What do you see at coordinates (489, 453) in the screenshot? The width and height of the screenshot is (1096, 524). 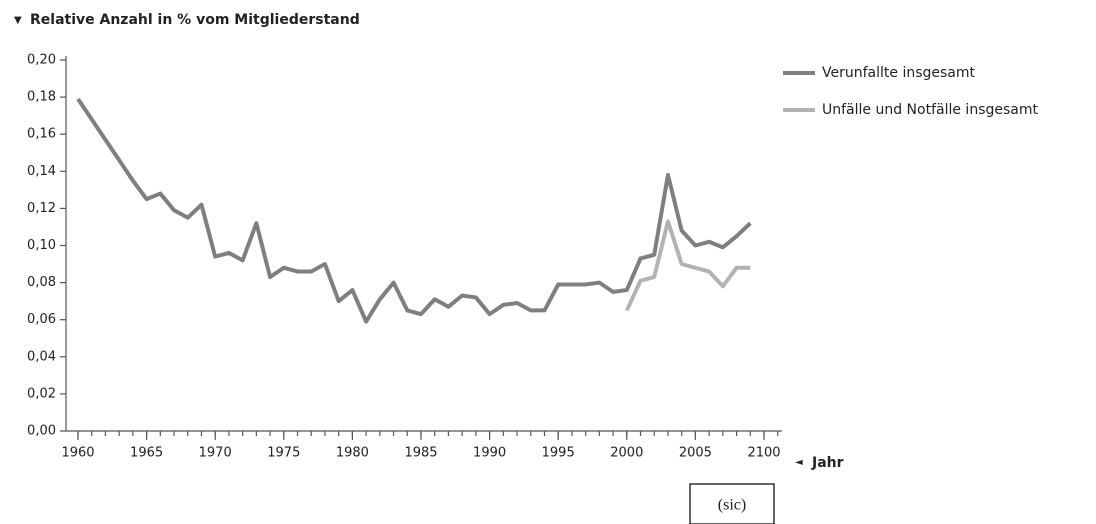 I see `x-tick-label: 1990` at bounding box center [489, 453].